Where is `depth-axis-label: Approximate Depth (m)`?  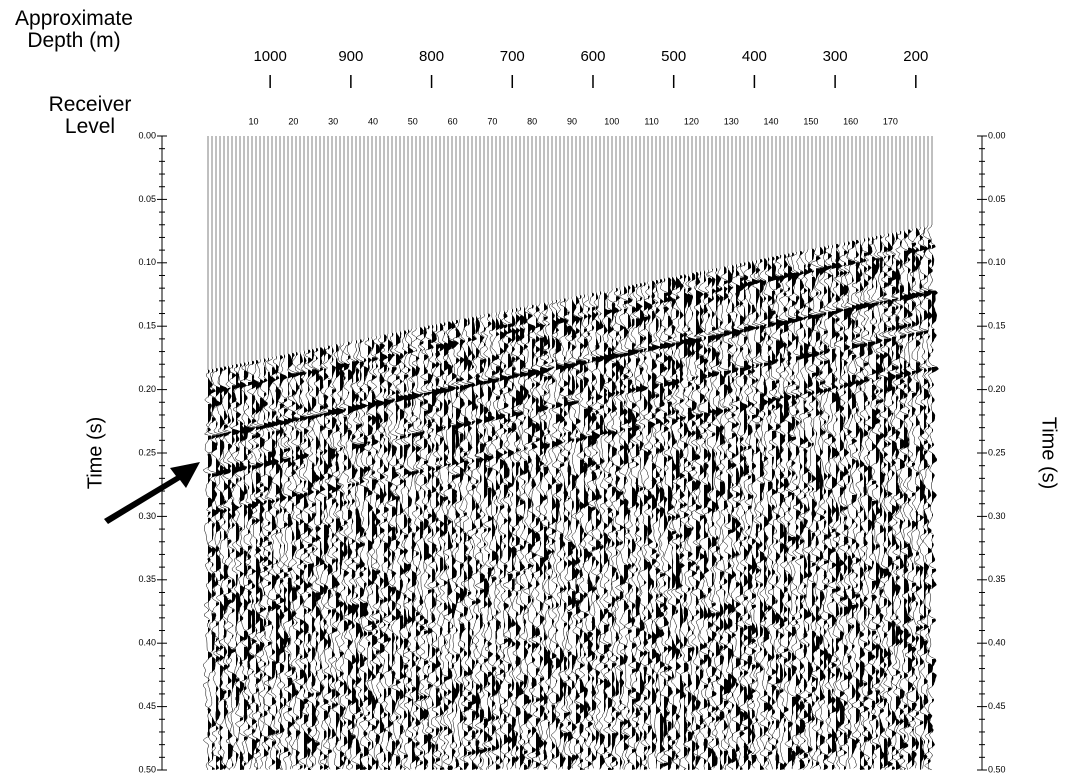 depth-axis-label: Approximate Depth (m) is located at coordinates (74, 29).